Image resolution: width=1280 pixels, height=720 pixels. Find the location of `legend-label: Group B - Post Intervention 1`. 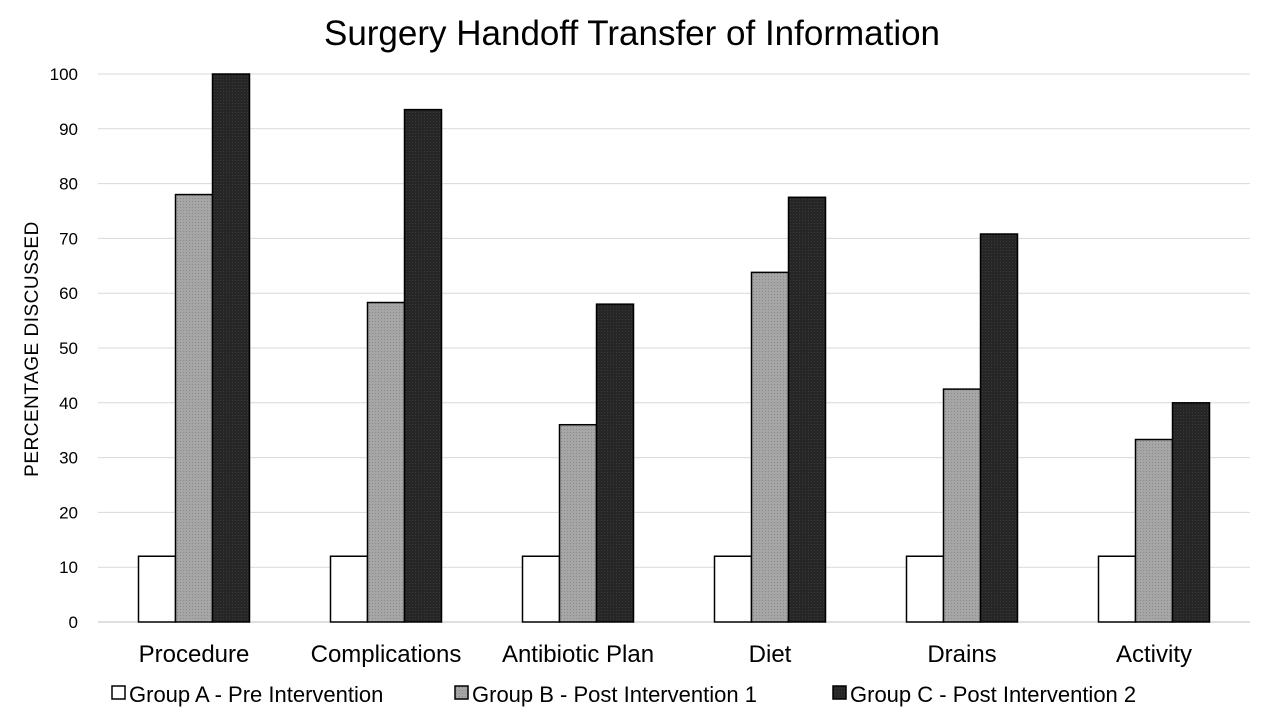

legend-label: Group B - Post Intervention 1 is located at coordinates (614, 694).